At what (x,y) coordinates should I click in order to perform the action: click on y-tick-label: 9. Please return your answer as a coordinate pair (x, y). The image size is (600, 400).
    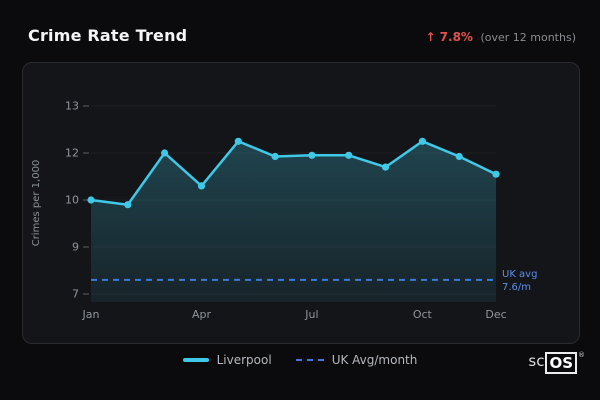
    Looking at the image, I should click on (75, 247).